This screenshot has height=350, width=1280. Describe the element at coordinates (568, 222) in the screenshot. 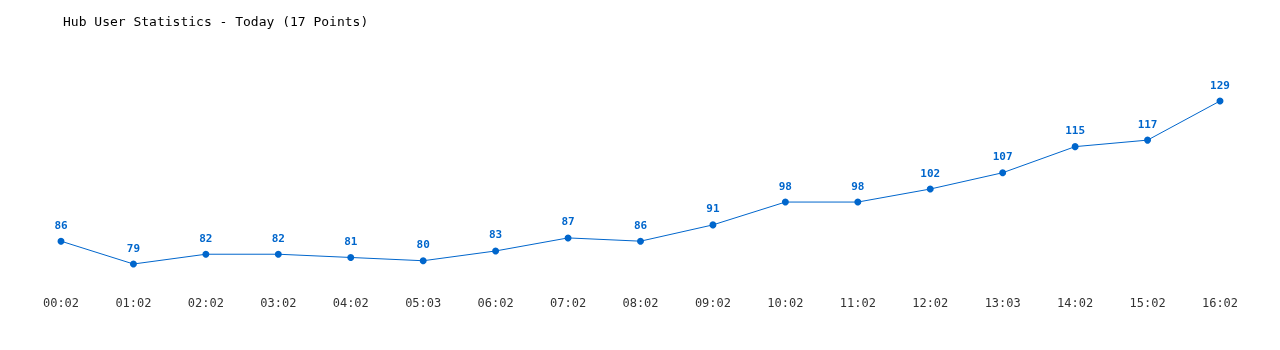

I see `data-label: 87` at that location.